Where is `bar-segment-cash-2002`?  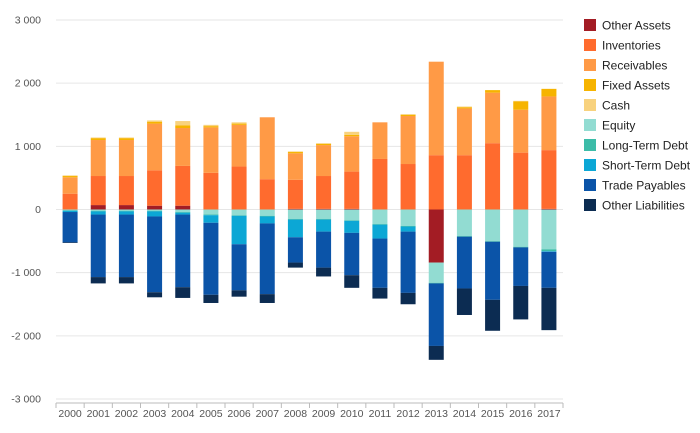
bar-segment-cash-2002 is located at coordinates (126, 138).